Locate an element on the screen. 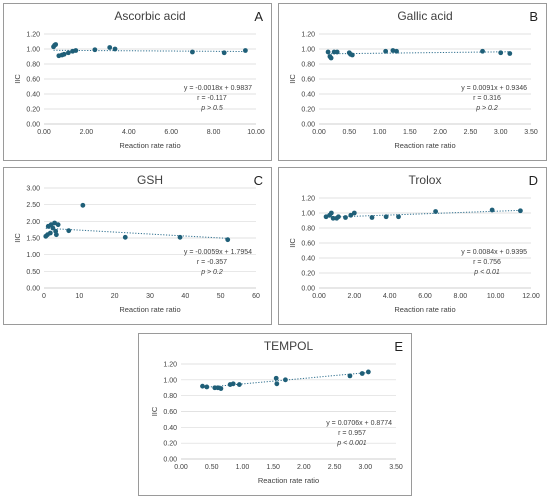 The width and height of the screenshot is (550, 501). chart-title: GSH is located at coordinates (150, 180).